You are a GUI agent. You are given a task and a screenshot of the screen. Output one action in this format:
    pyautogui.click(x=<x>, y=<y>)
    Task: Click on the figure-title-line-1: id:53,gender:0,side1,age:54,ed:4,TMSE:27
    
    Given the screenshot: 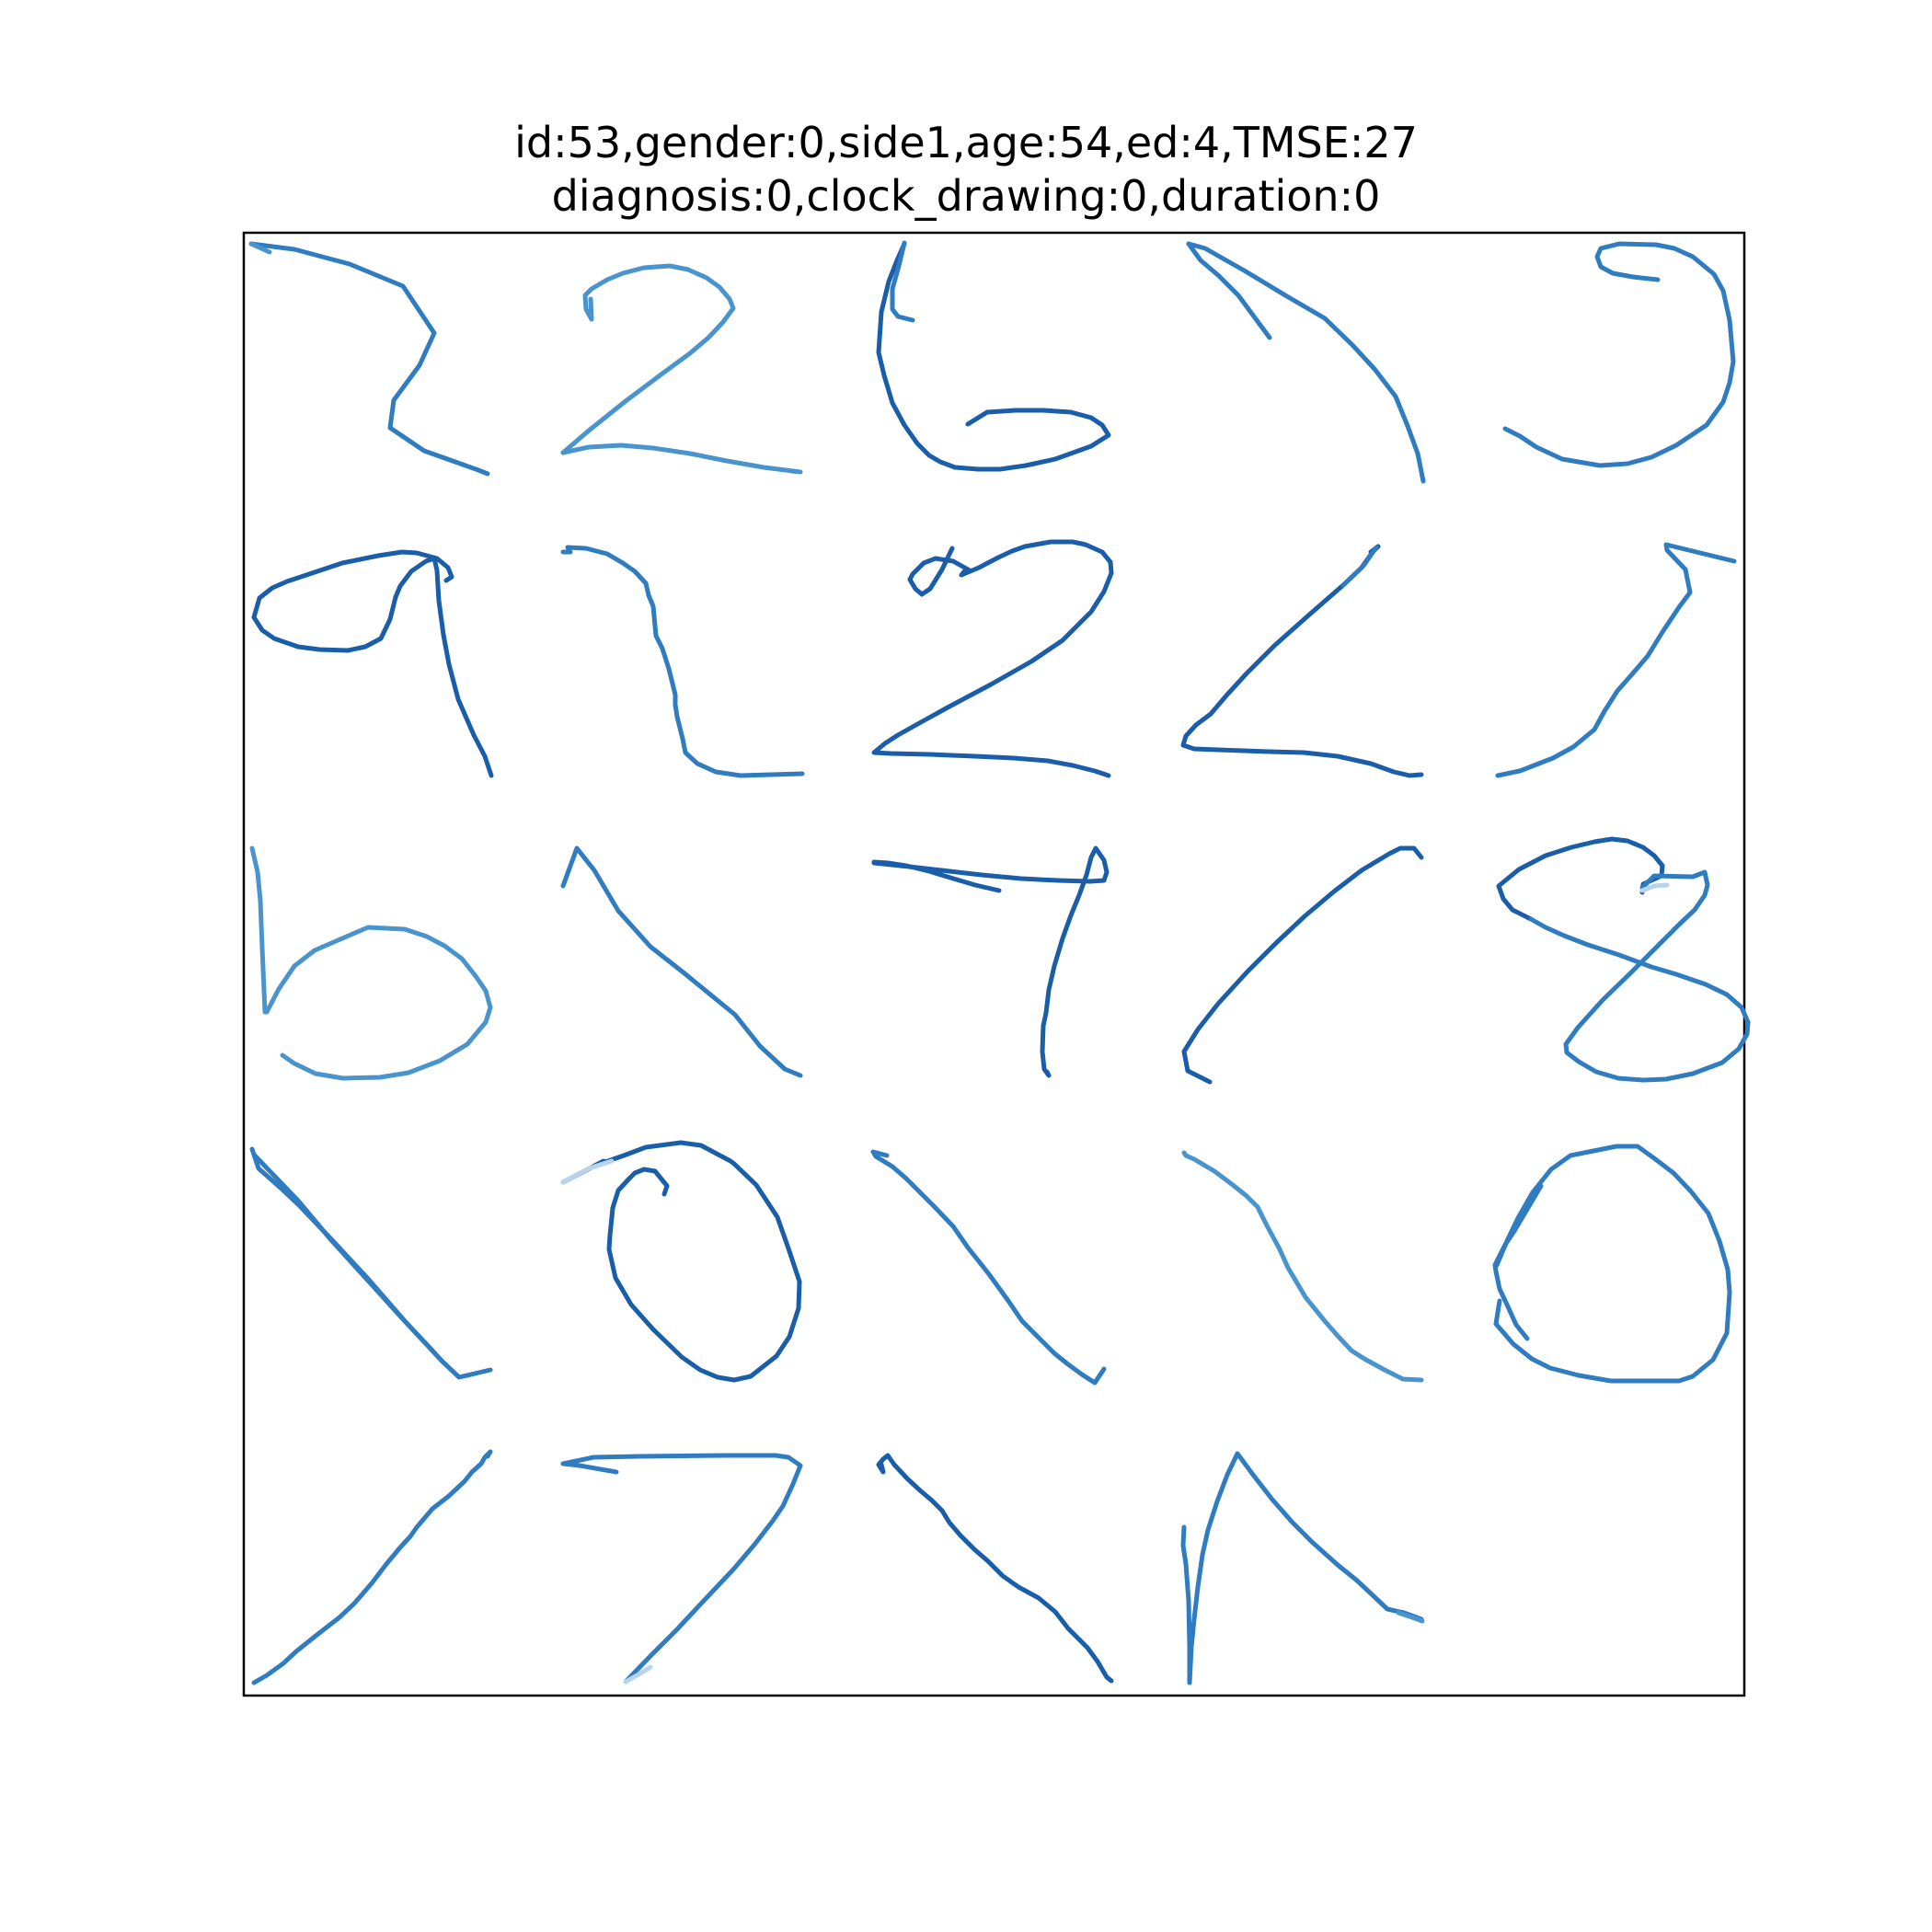 What is the action you would take?
    pyautogui.click(x=966, y=142)
    